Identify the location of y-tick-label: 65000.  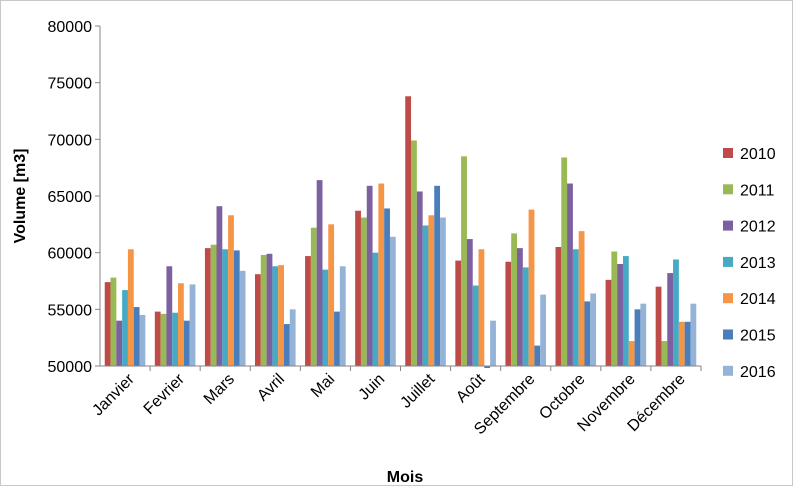
(70, 197).